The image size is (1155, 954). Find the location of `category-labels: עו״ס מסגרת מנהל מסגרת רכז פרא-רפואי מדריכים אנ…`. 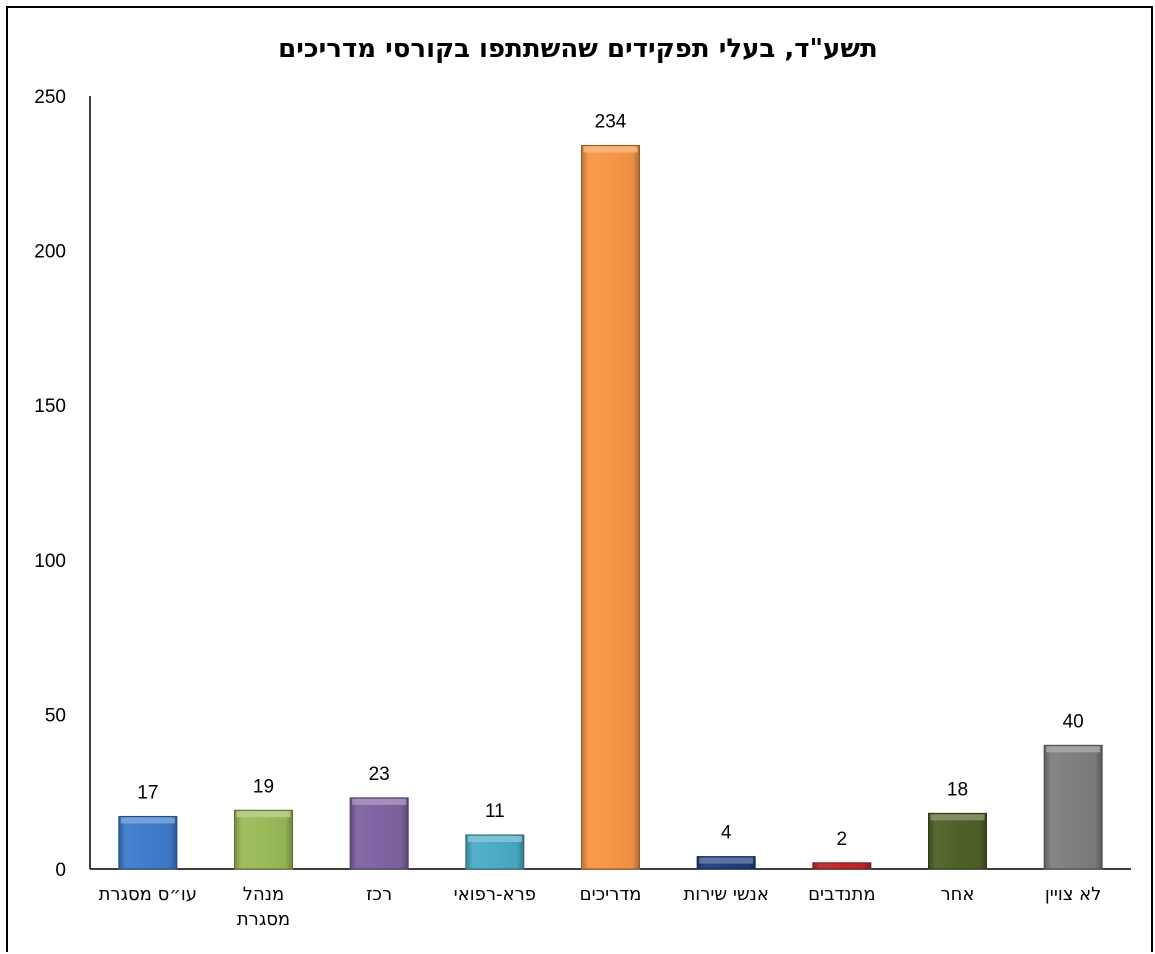

category-labels: עו״ס מסגרת מנהל מסגרת רכז פרא-רפואי מדריכים אנ… is located at coordinates (600, 907).